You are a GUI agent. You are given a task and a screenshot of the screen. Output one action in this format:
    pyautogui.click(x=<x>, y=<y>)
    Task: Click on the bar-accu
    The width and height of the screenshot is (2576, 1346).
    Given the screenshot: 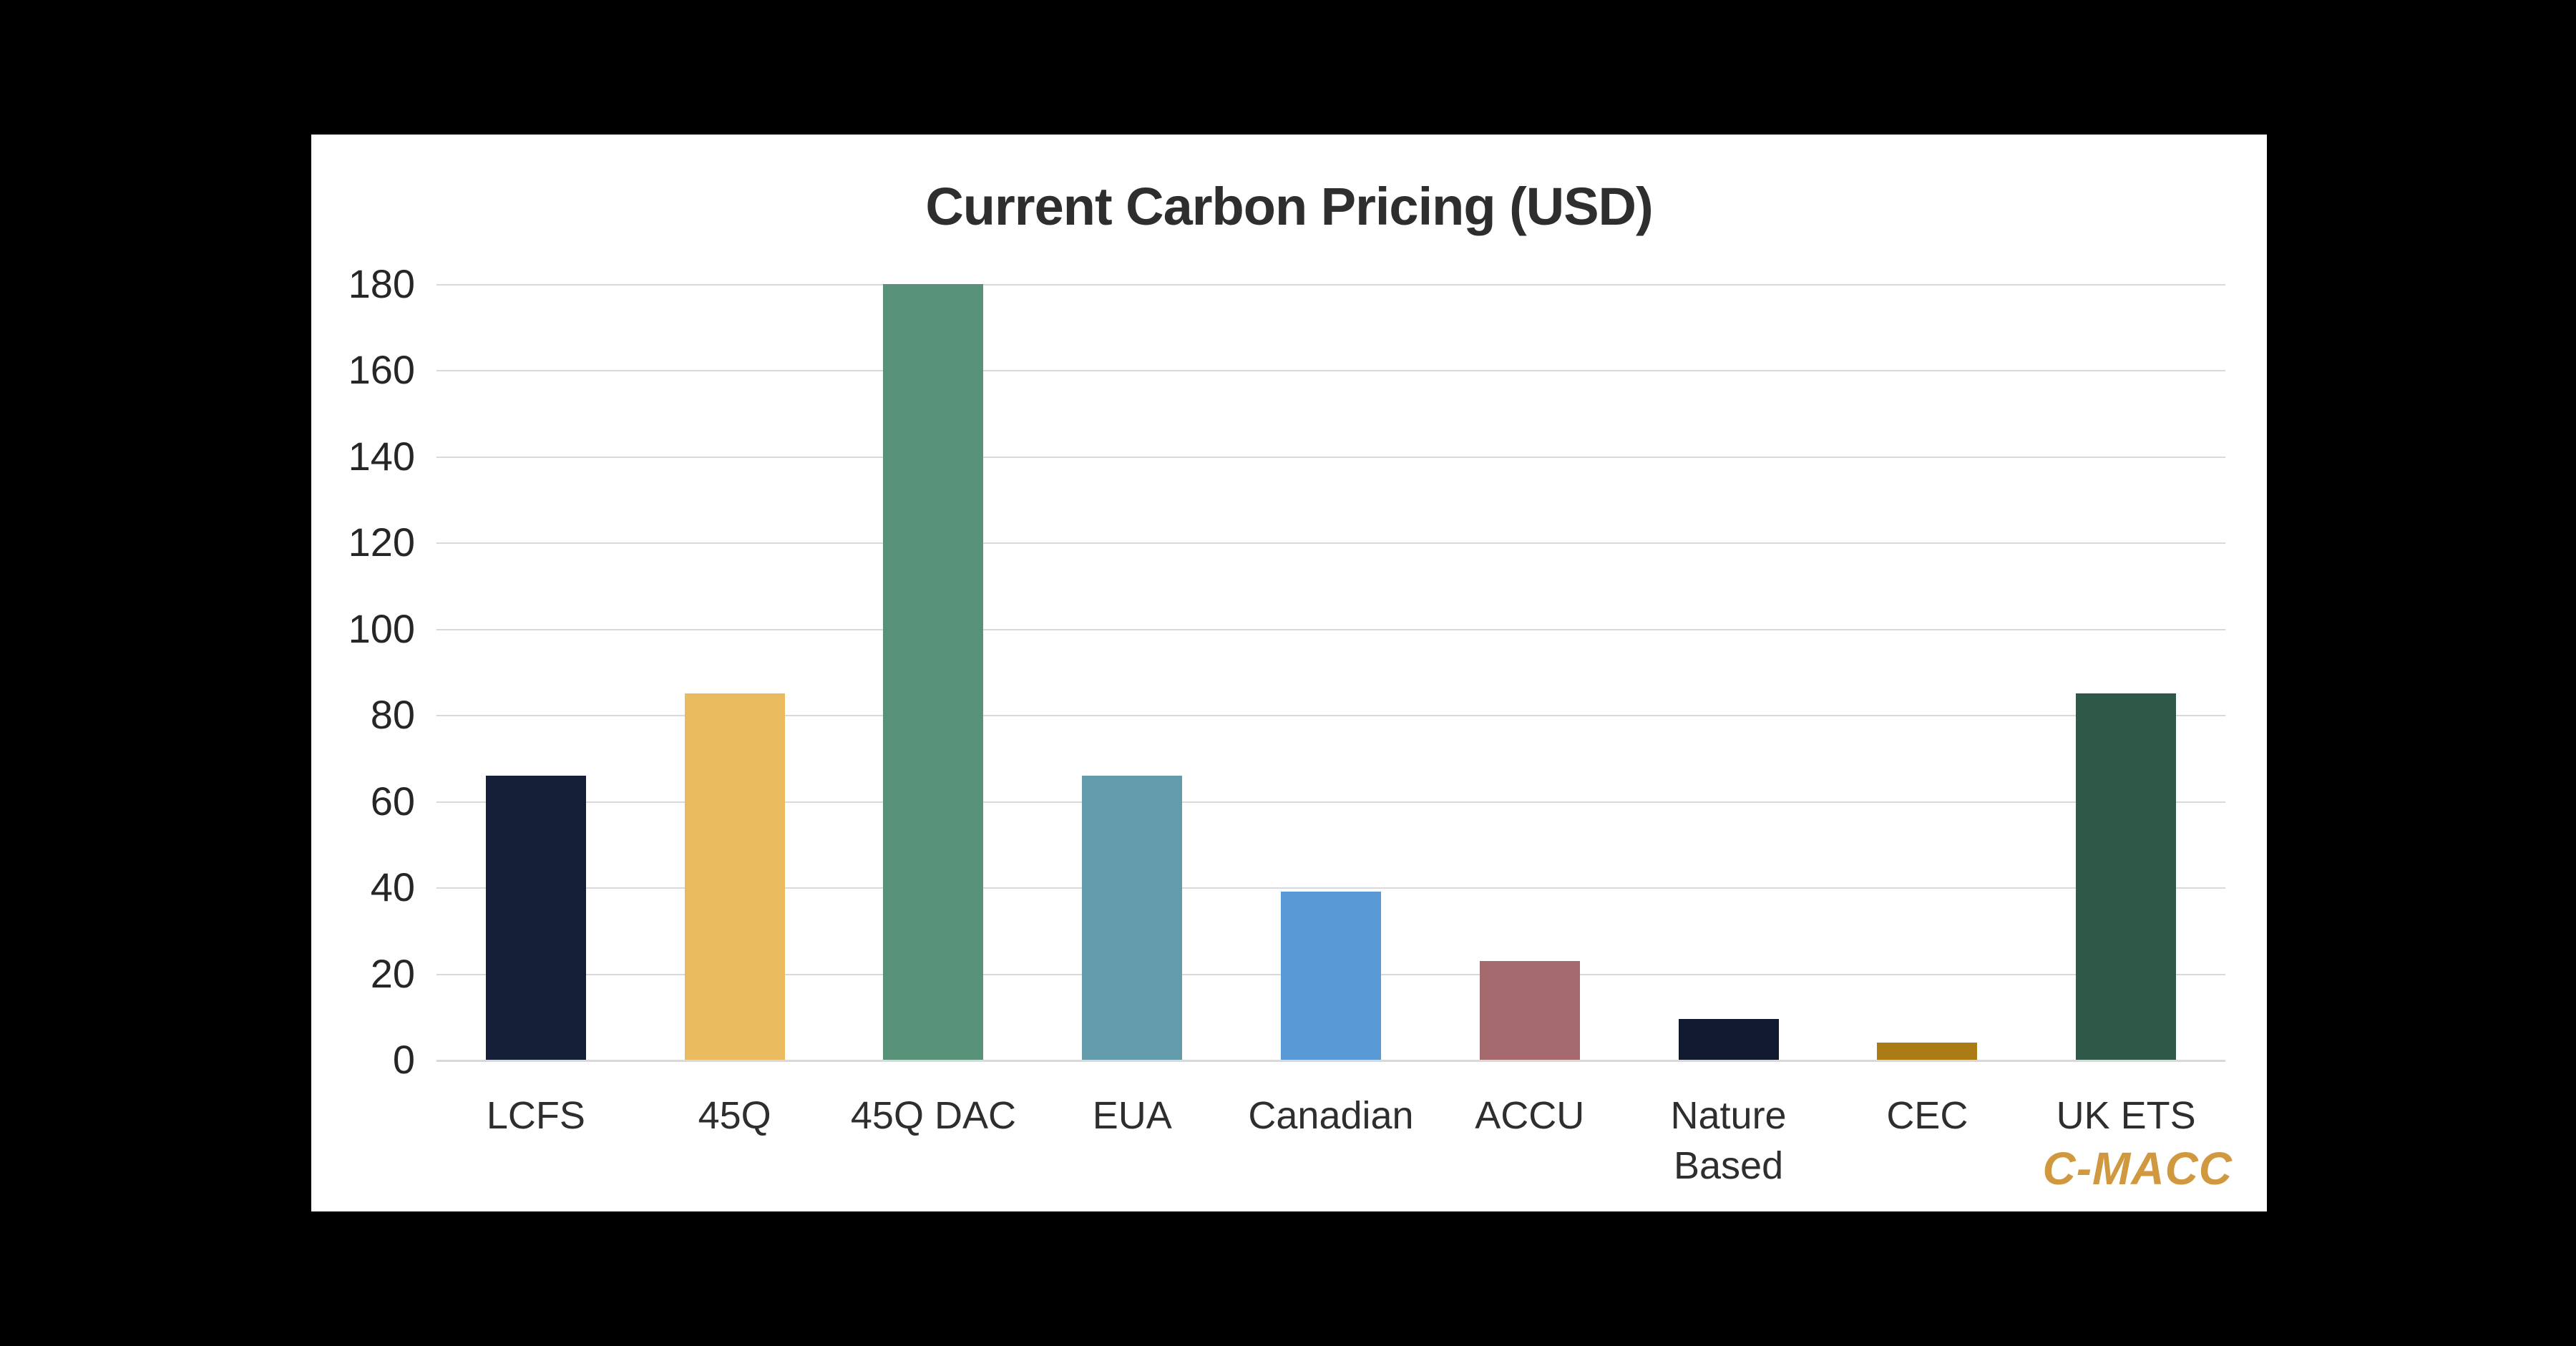 What is the action you would take?
    pyautogui.click(x=1529, y=1010)
    